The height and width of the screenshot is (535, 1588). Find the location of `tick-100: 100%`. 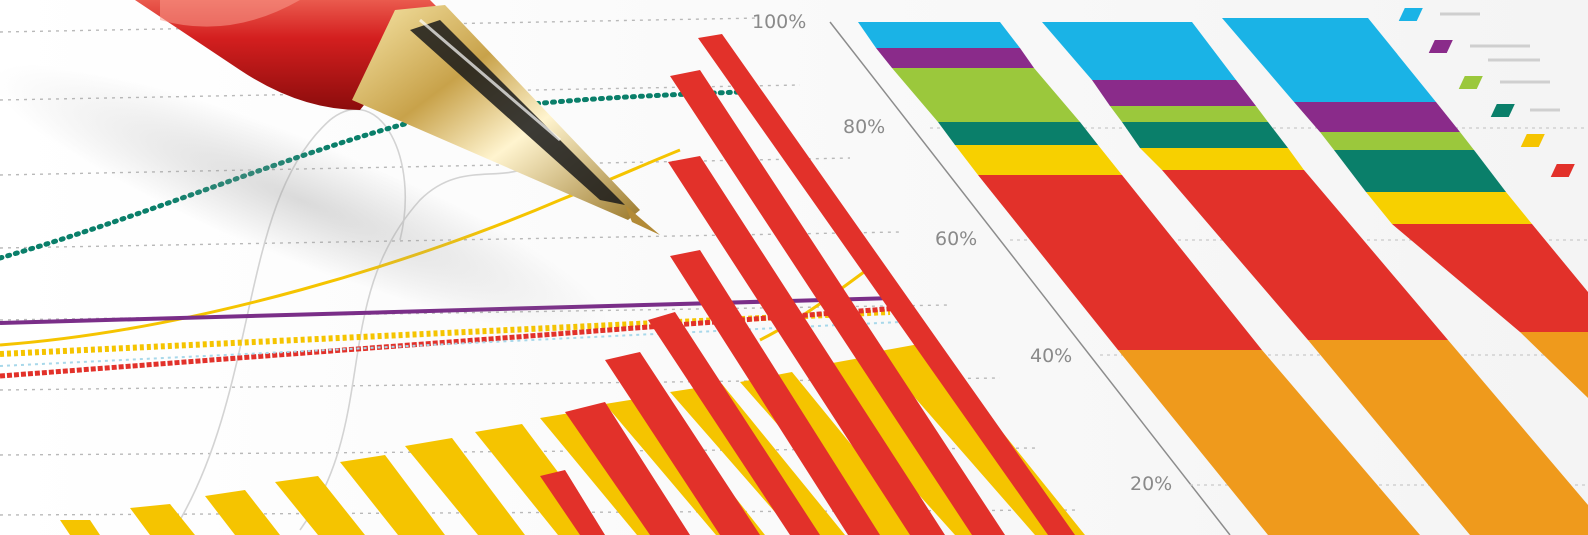

tick-100: 100% is located at coordinates (779, 22).